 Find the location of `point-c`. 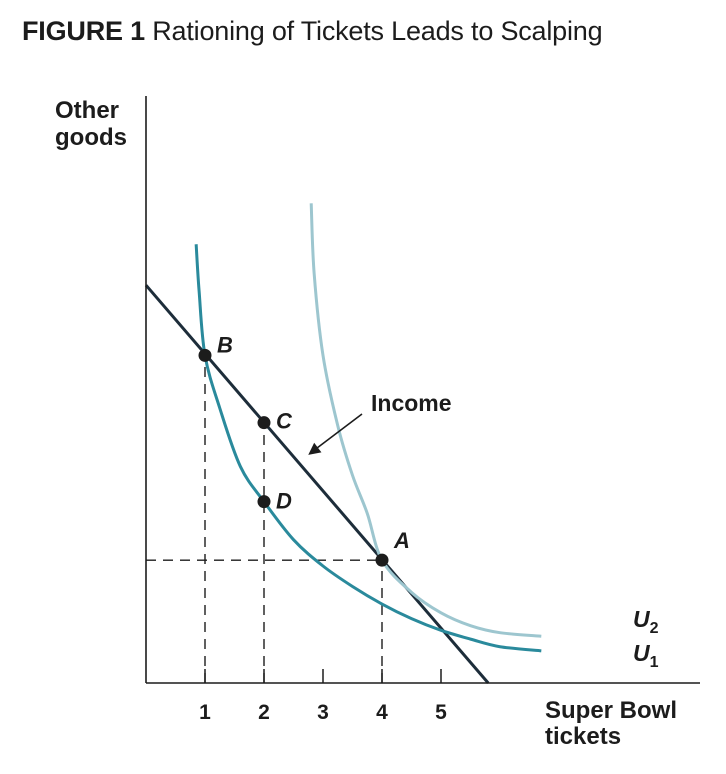

point-c is located at coordinates (264, 423).